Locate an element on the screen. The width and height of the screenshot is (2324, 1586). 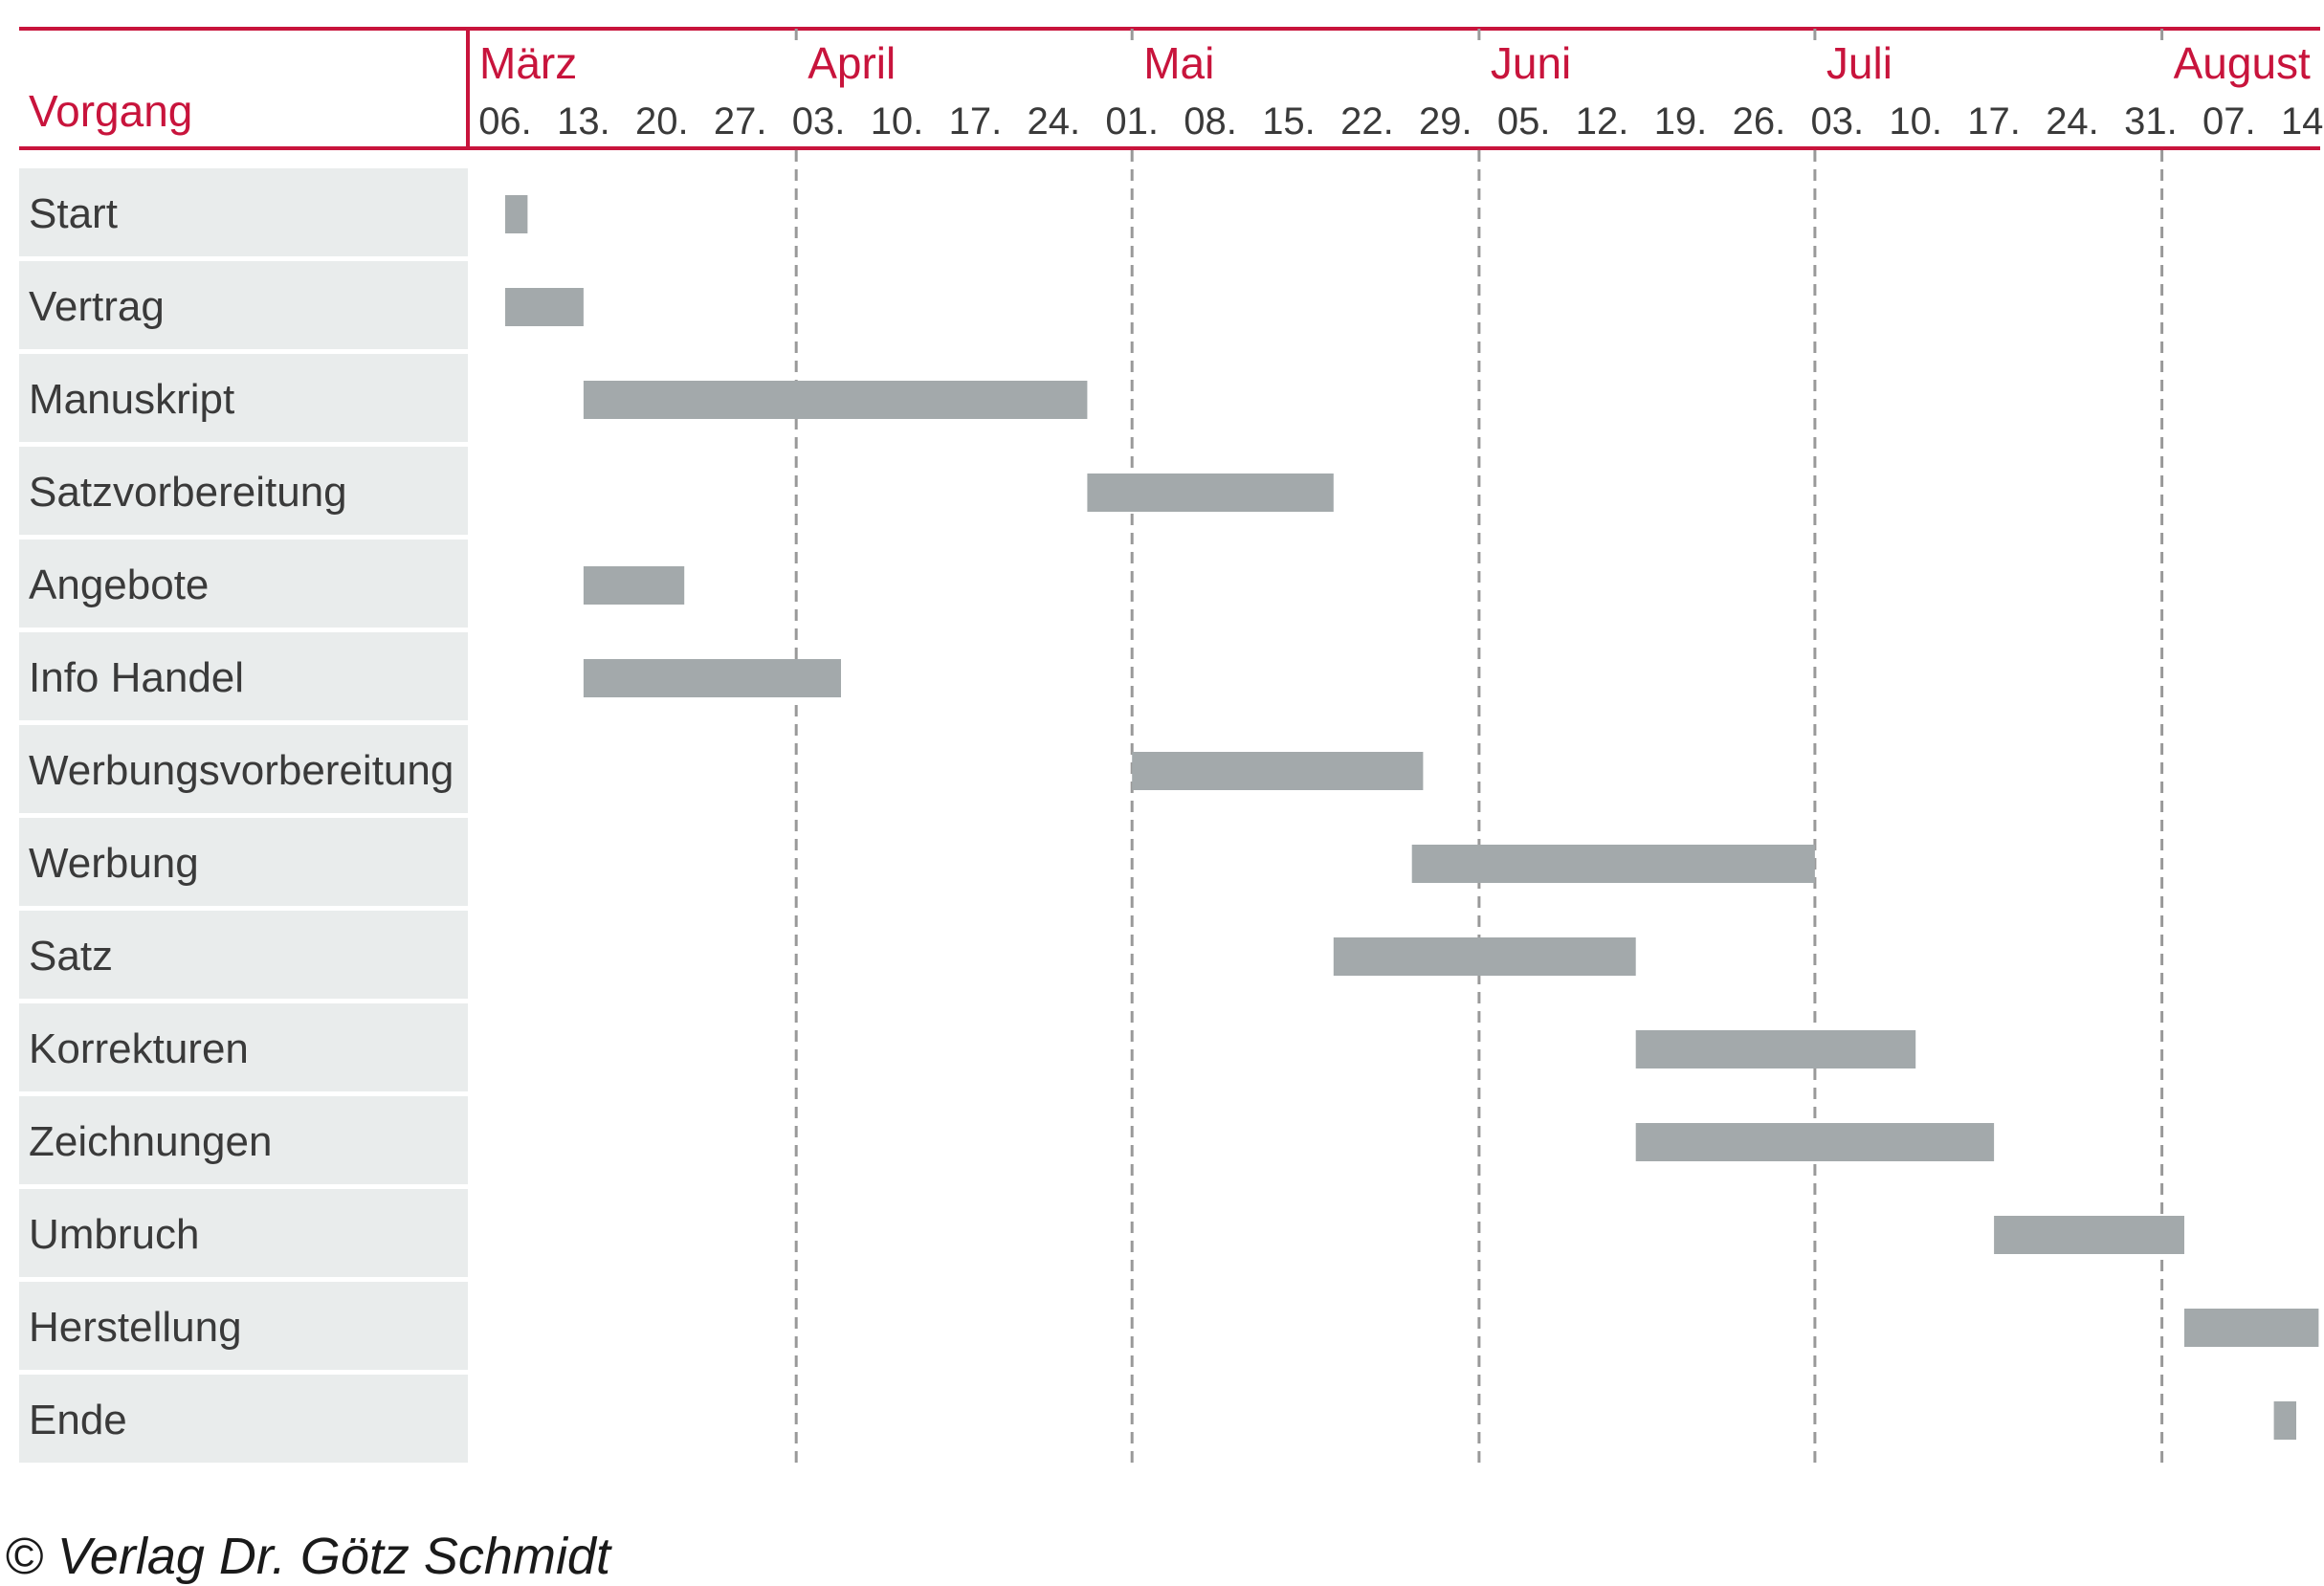
task-label: Werbungsvorbereitung is located at coordinates (241, 770).